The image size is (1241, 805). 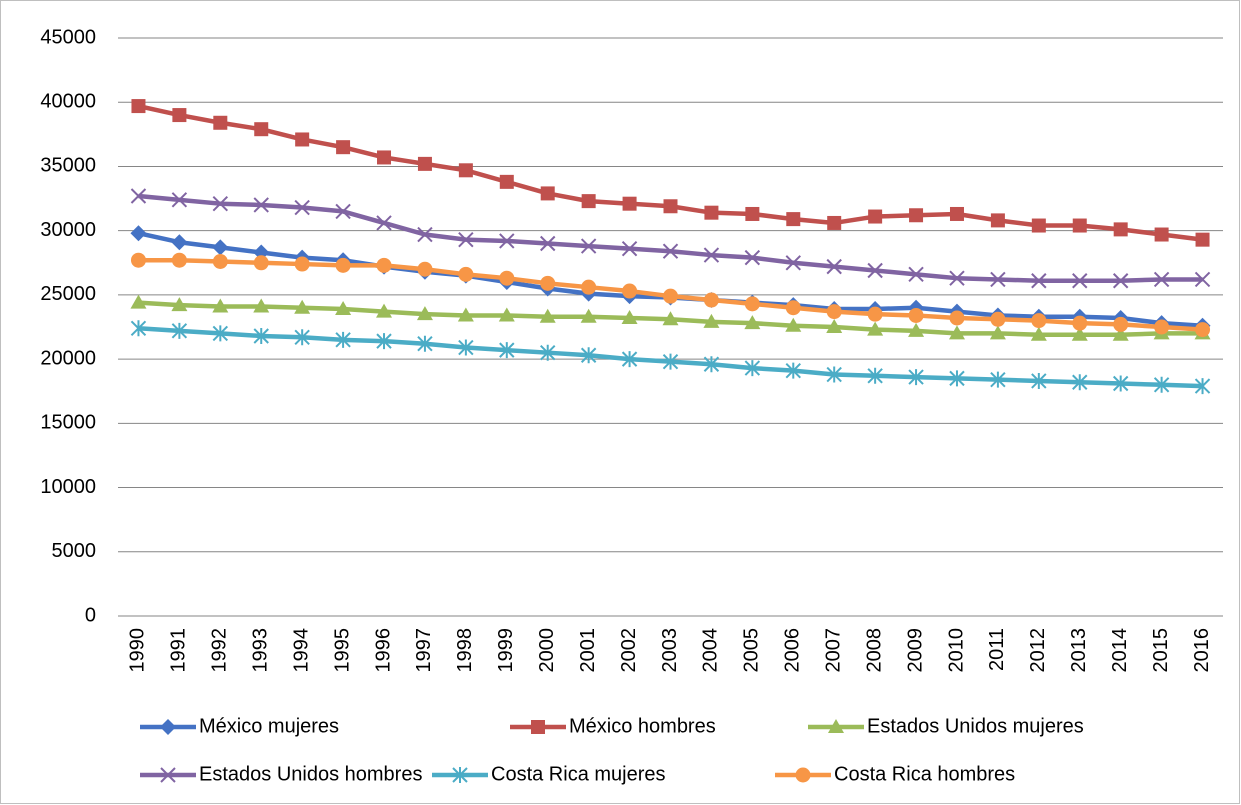 I want to click on legend-label: Costa Rica hombres, so click(x=924, y=774).